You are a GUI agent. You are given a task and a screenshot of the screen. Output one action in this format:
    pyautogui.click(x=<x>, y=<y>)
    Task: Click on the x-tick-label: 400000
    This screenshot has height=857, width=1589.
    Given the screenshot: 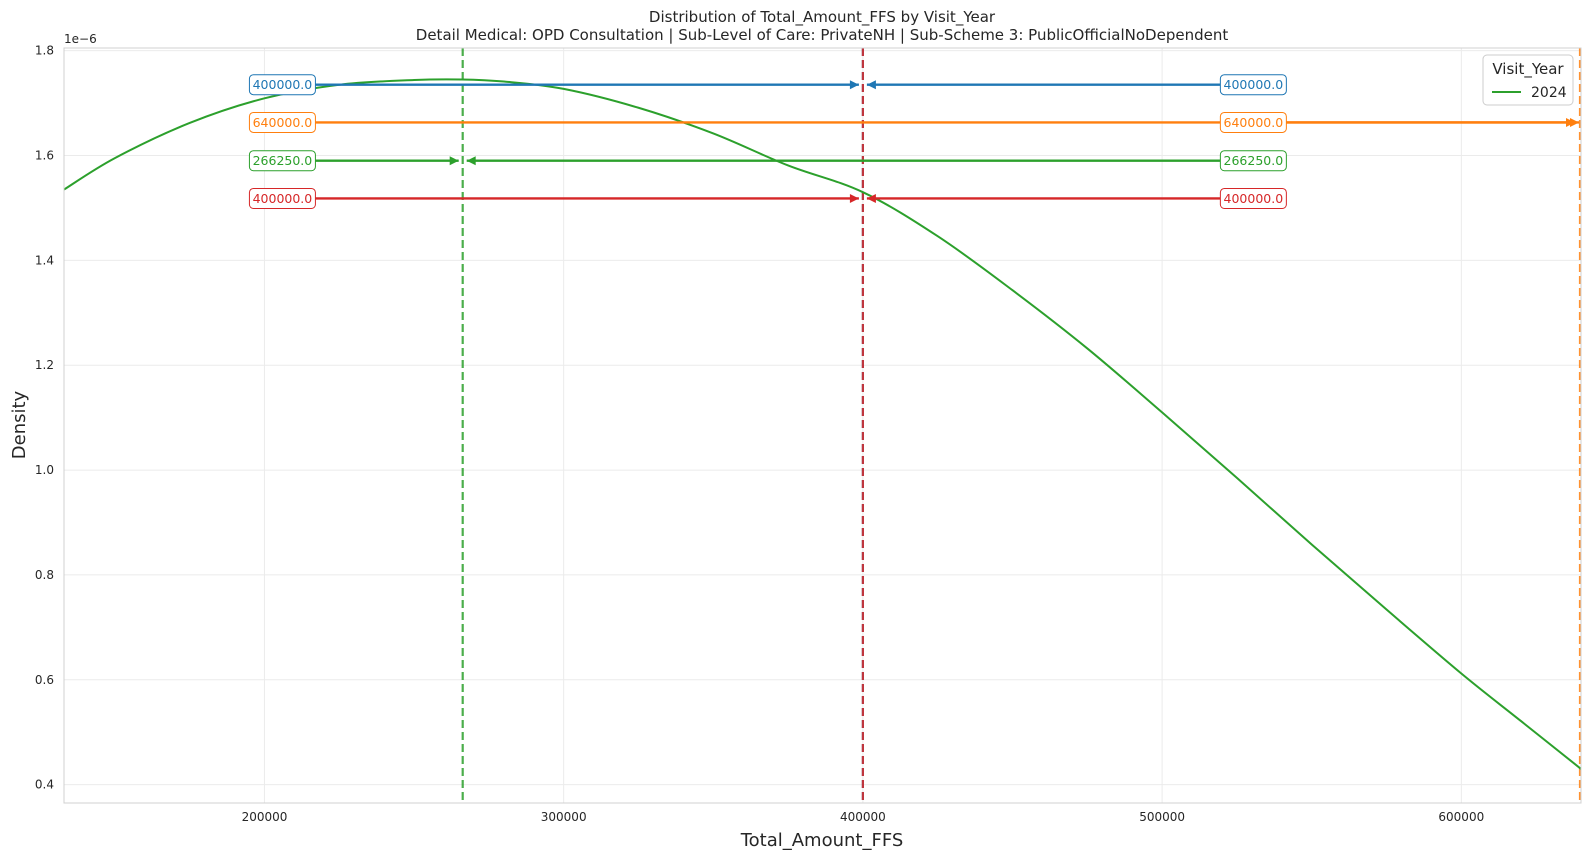 What is the action you would take?
    pyautogui.click(x=863, y=817)
    